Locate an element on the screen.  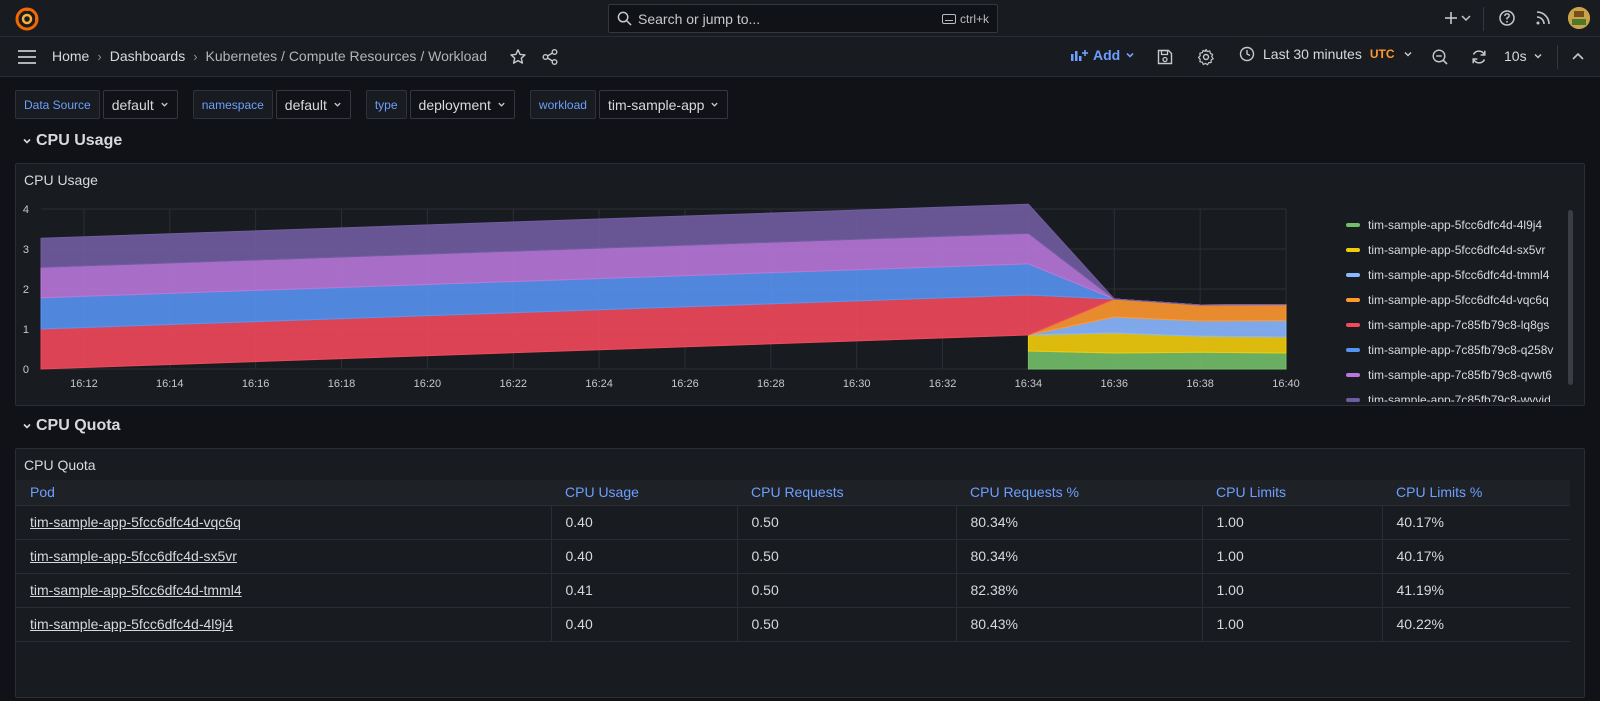
star-icon is located at coordinates (518, 57).